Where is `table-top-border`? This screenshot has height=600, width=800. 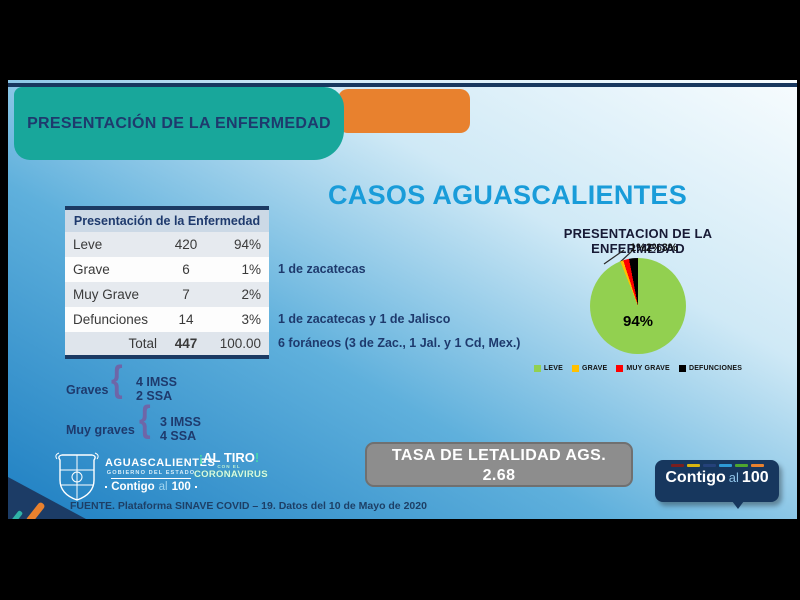
table-top-border is located at coordinates (167, 208).